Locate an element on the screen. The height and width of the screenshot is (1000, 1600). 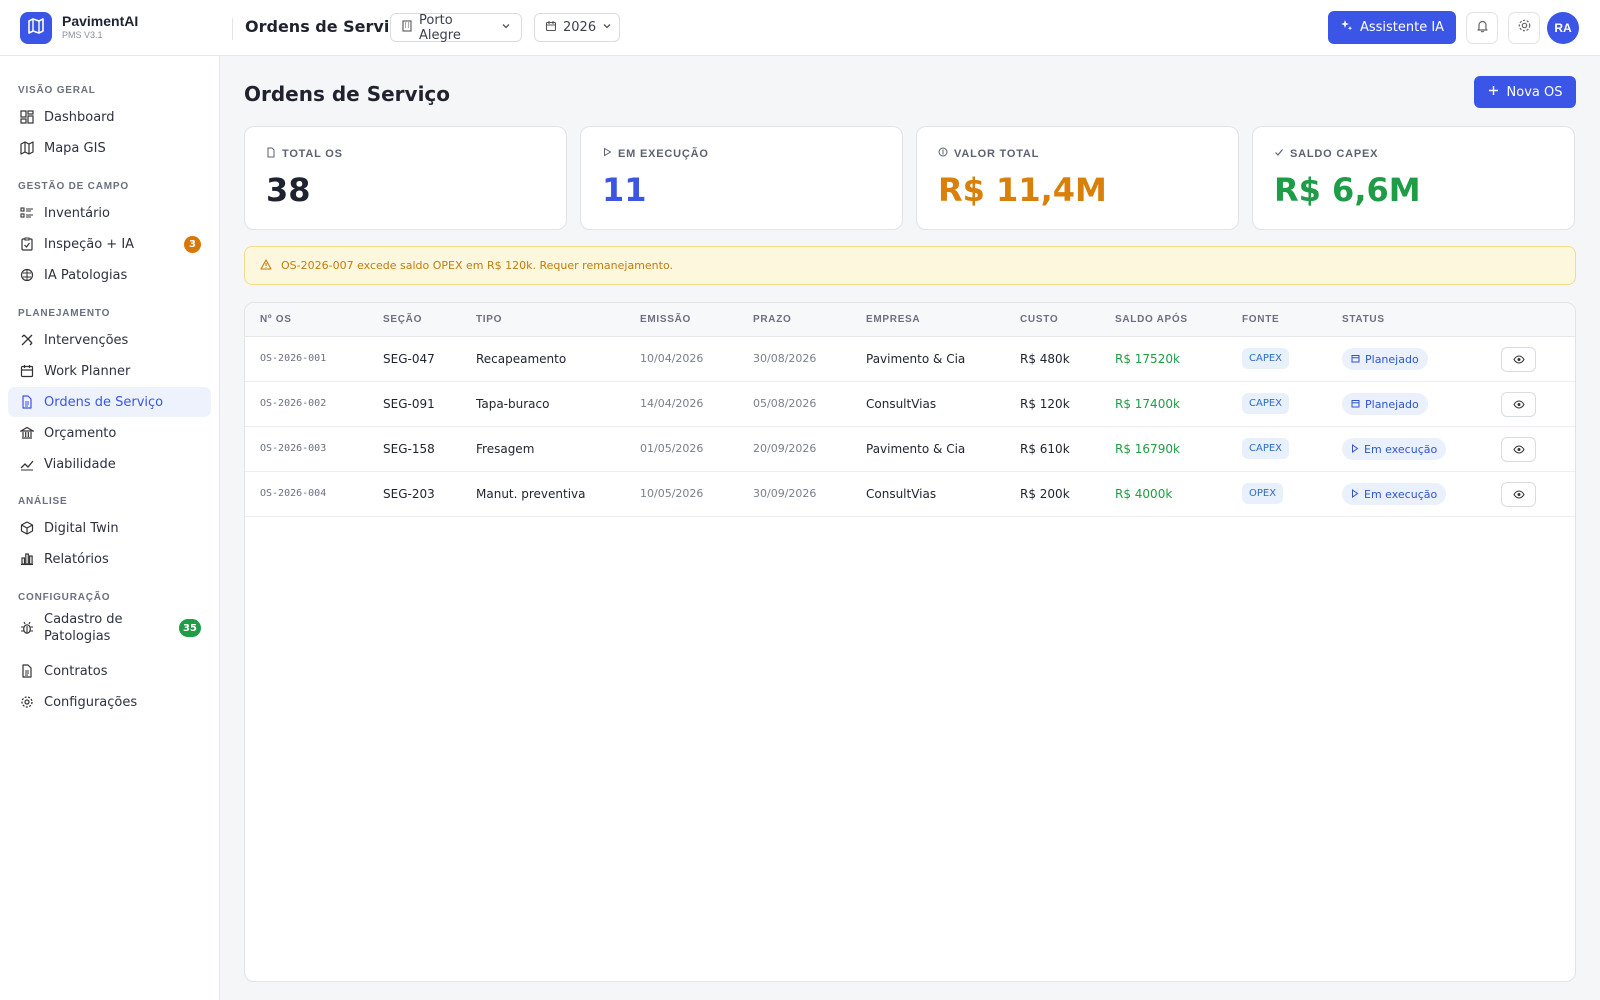
logo is located at coordinates (36, 28).